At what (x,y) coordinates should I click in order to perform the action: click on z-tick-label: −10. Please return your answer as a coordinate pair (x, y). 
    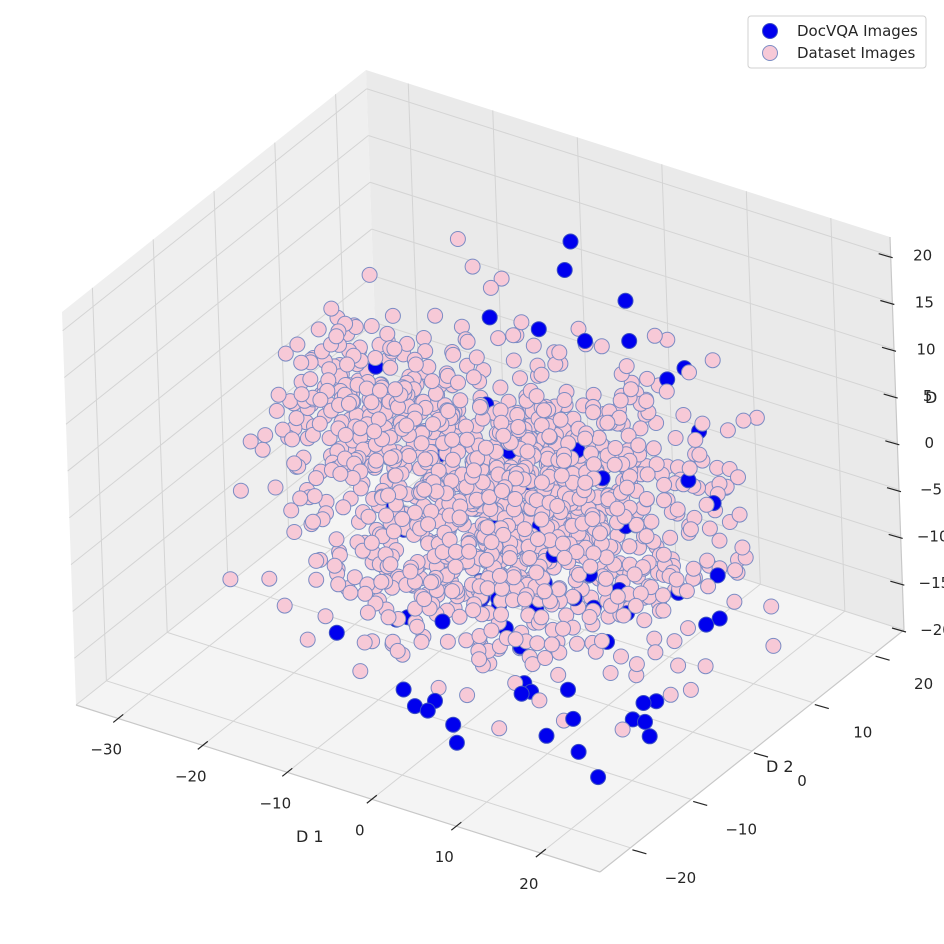
    Looking at the image, I should click on (930, 536).